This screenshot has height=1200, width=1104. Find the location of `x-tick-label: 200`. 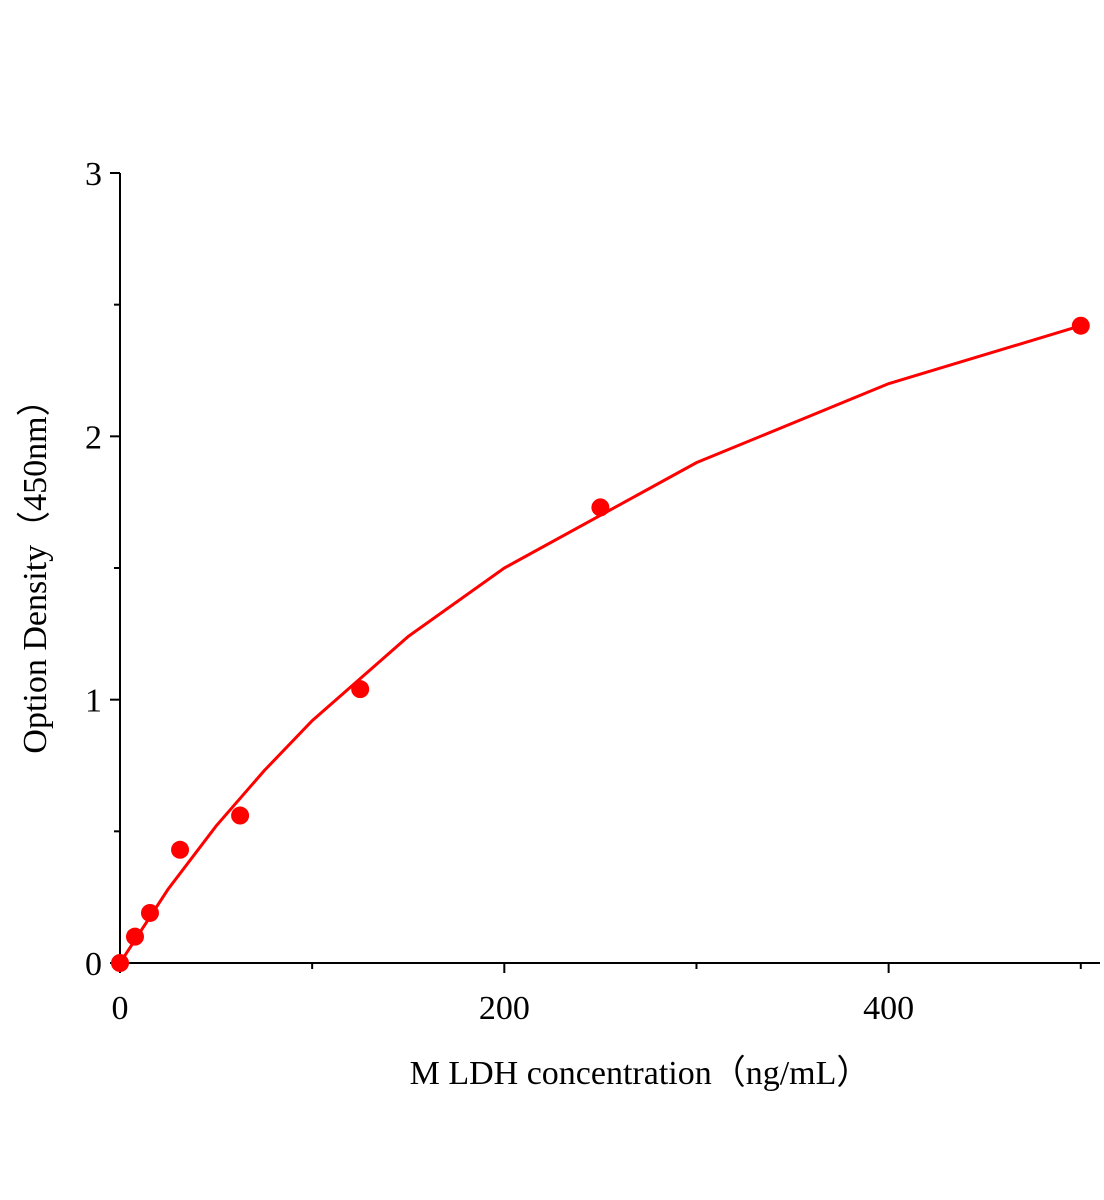

x-tick-label: 200 is located at coordinates (504, 1008).